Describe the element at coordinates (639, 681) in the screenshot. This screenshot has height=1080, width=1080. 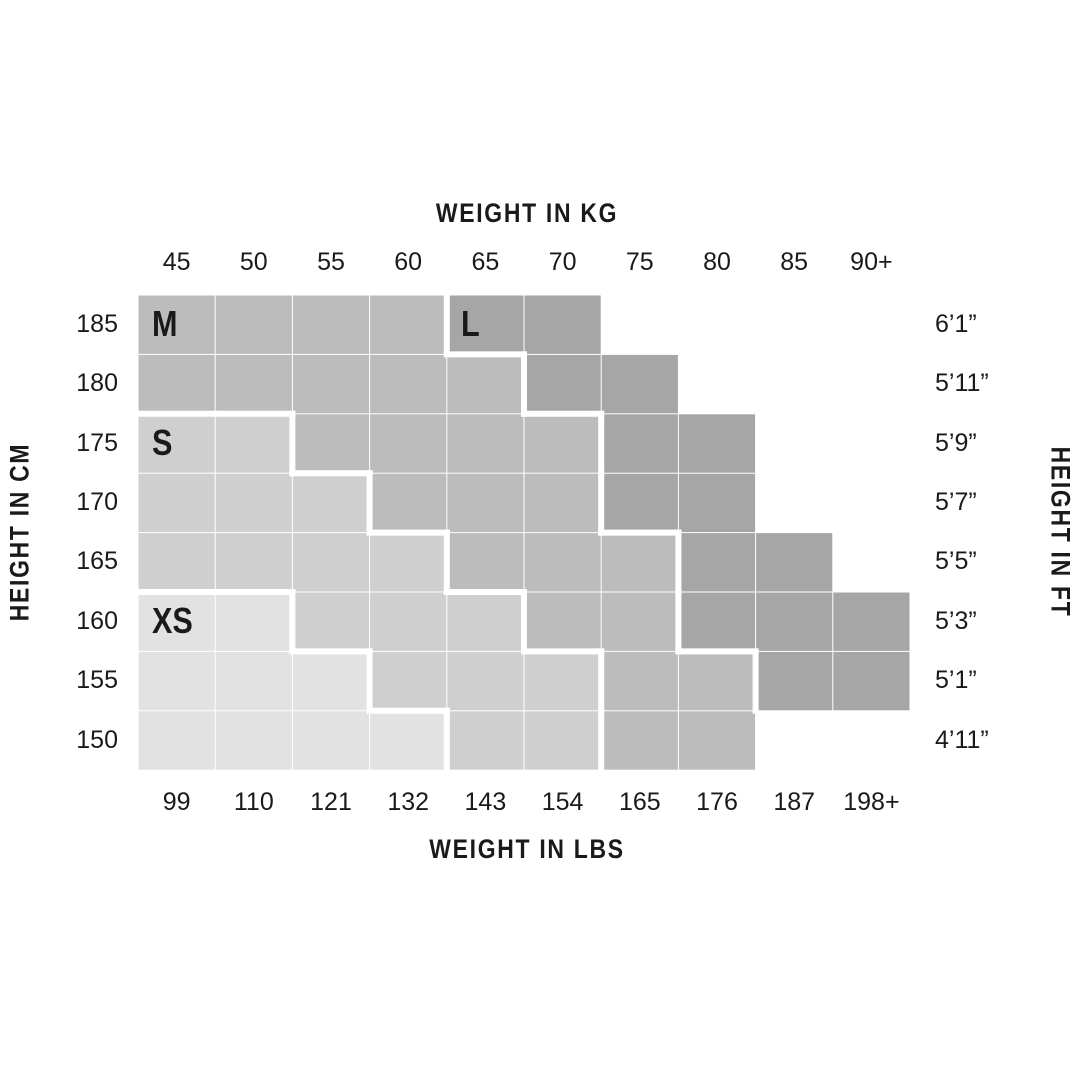
I see `cell-m-155cm-75kg` at that location.